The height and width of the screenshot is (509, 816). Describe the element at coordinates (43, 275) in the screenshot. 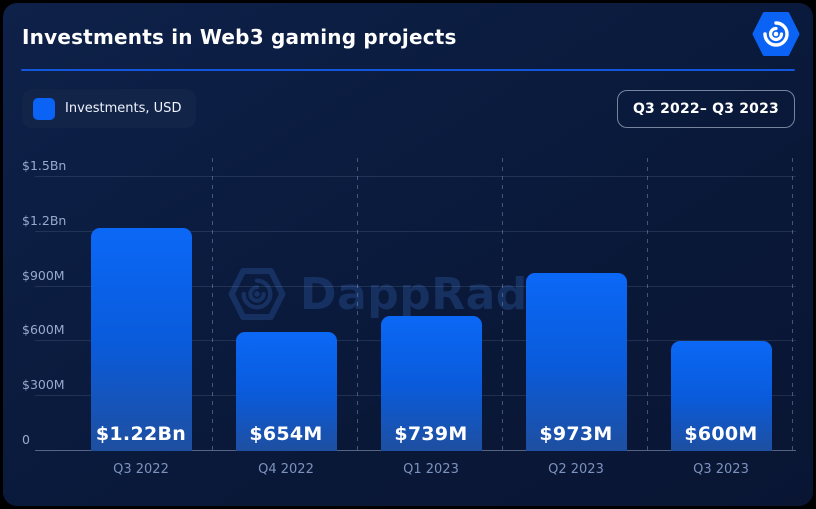

I see `y-axis-tick-label: $900M` at that location.